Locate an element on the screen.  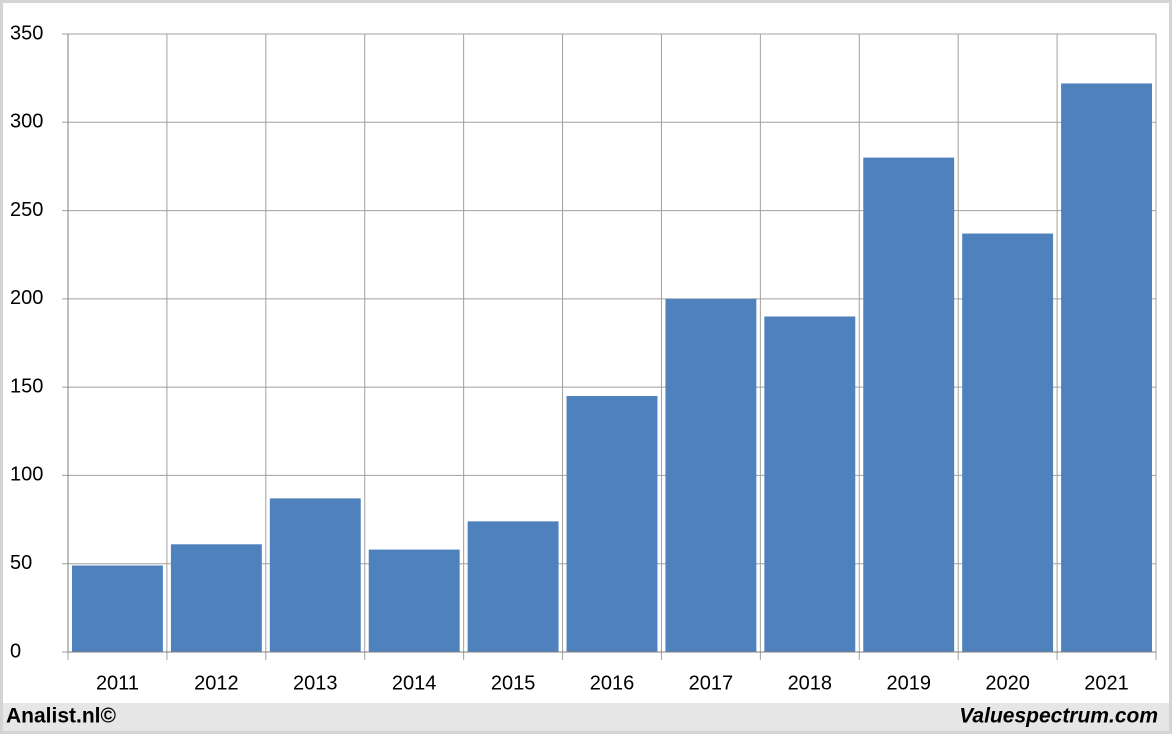
x-tick-label: 2014 is located at coordinates (414, 683).